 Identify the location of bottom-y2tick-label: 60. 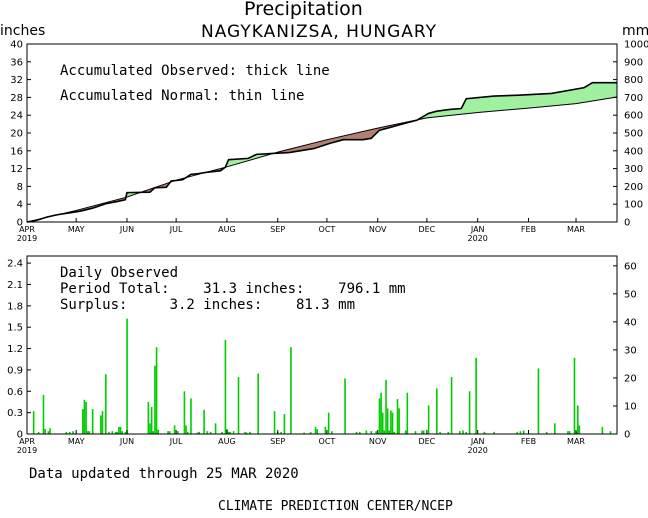
(630, 266).